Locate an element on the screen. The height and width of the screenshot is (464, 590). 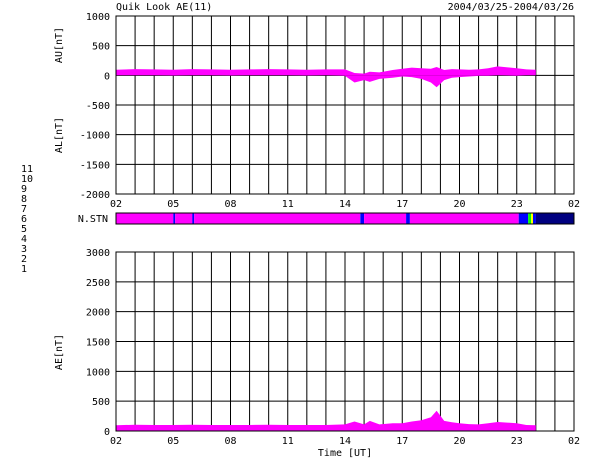
nstn-legend-level: 1 is located at coordinates (24, 269).